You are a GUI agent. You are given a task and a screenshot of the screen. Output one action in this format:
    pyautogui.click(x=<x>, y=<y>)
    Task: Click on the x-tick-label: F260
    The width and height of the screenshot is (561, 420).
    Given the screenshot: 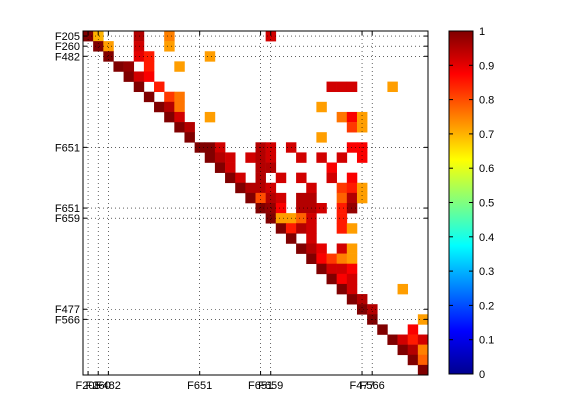 What is the action you would take?
    pyautogui.click(x=98, y=386)
    